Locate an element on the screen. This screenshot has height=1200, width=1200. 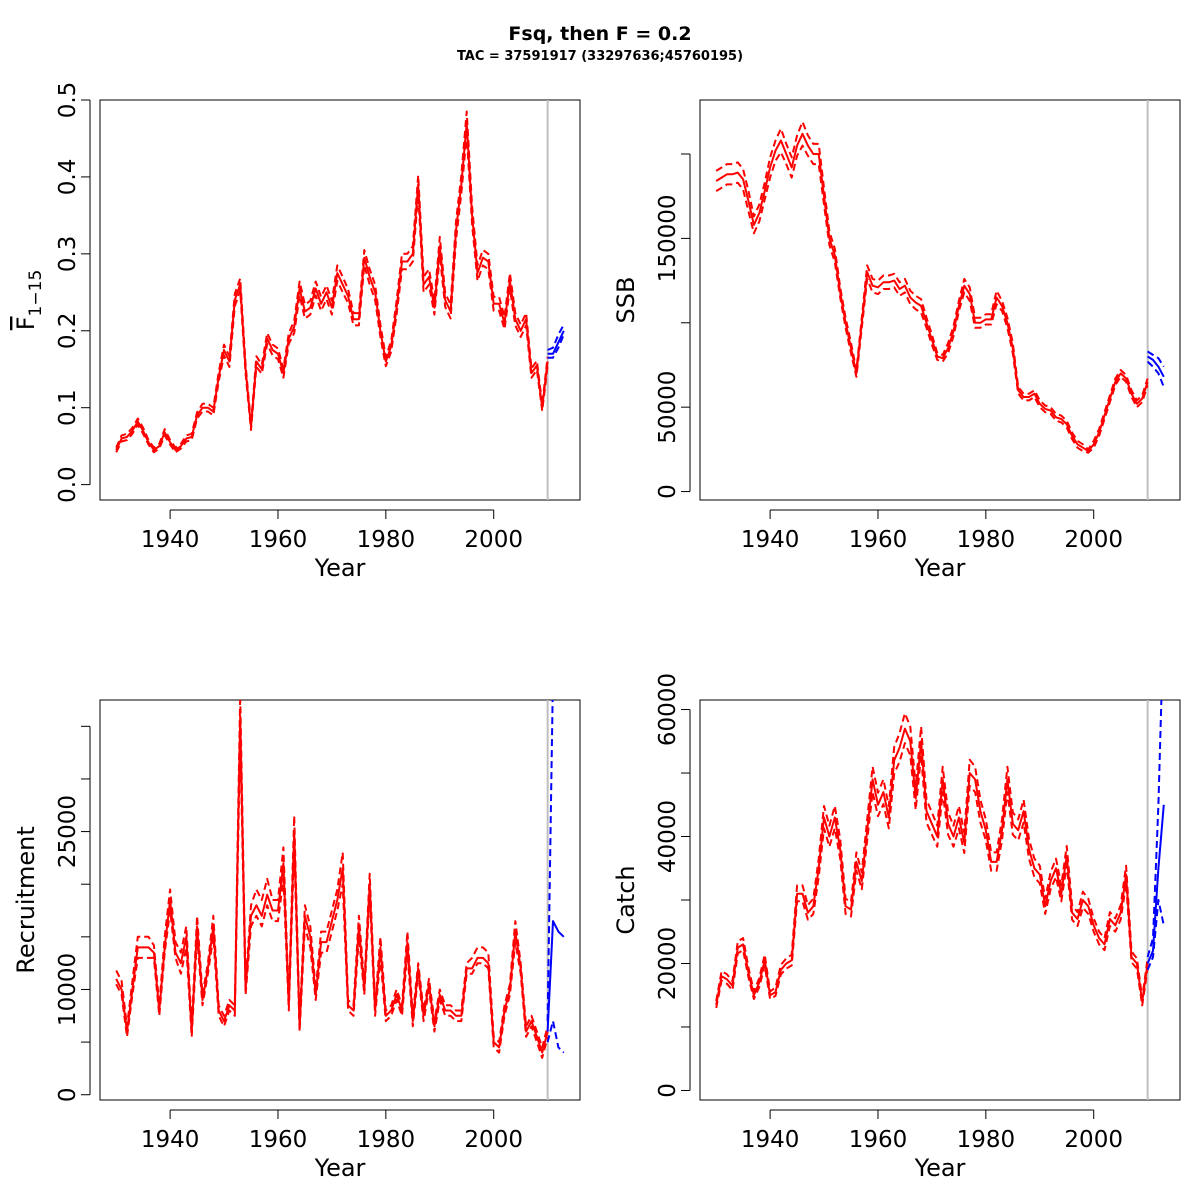
y-axis-label: Recruitment is located at coordinates (26, 899).